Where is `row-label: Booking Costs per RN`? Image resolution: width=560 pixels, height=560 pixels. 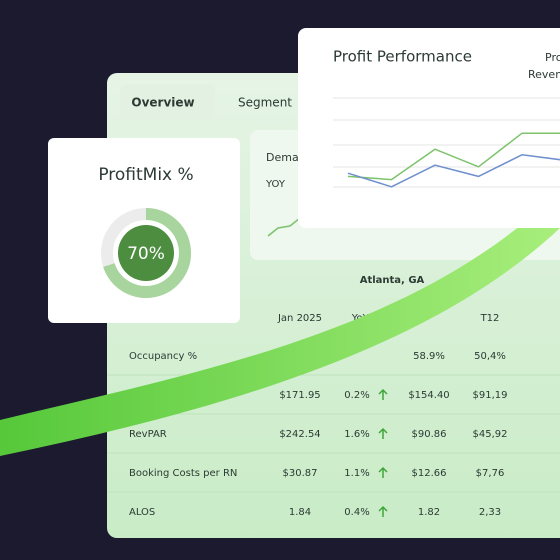 row-label: Booking Costs per RN is located at coordinates (183, 473).